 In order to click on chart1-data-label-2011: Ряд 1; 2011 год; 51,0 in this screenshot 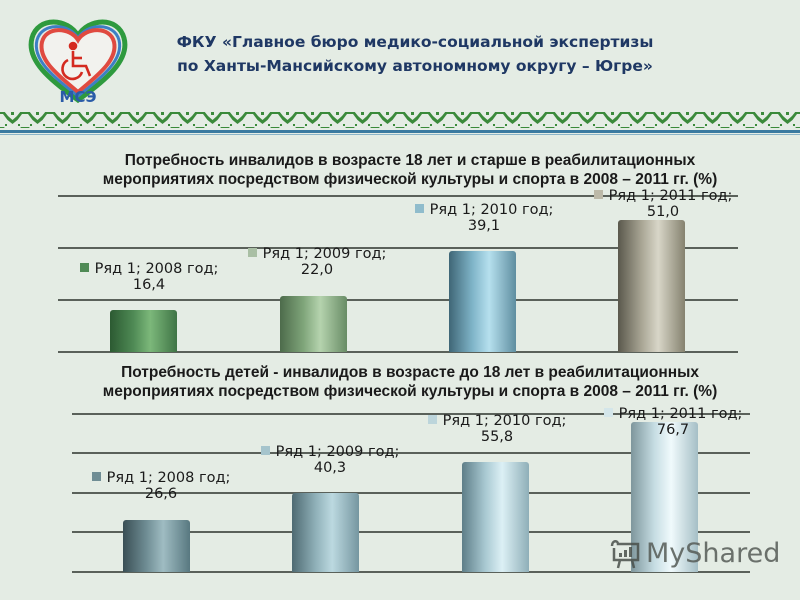, I will do `click(663, 204)`.